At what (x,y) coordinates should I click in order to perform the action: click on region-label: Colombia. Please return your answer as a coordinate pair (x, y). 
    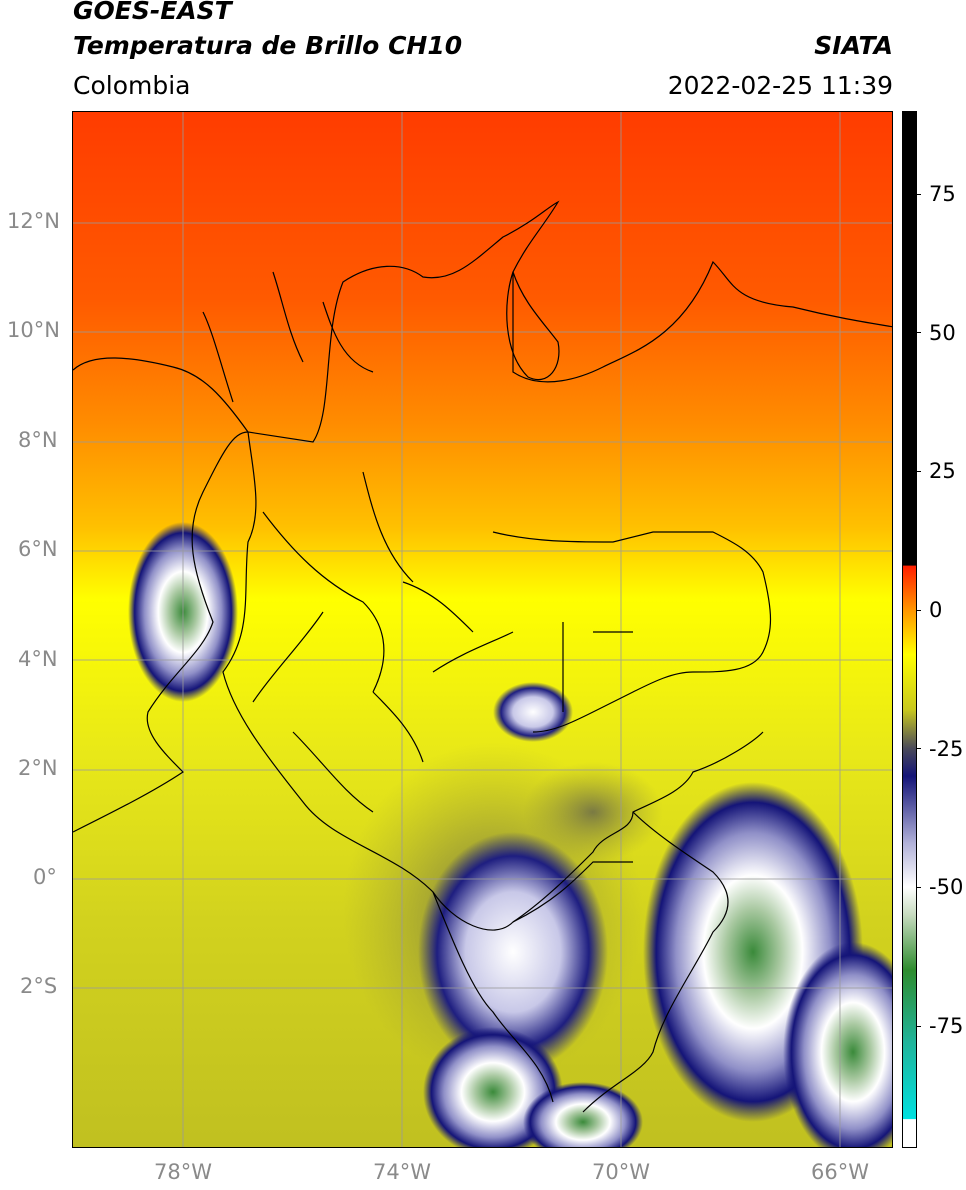
    Looking at the image, I should click on (132, 85).